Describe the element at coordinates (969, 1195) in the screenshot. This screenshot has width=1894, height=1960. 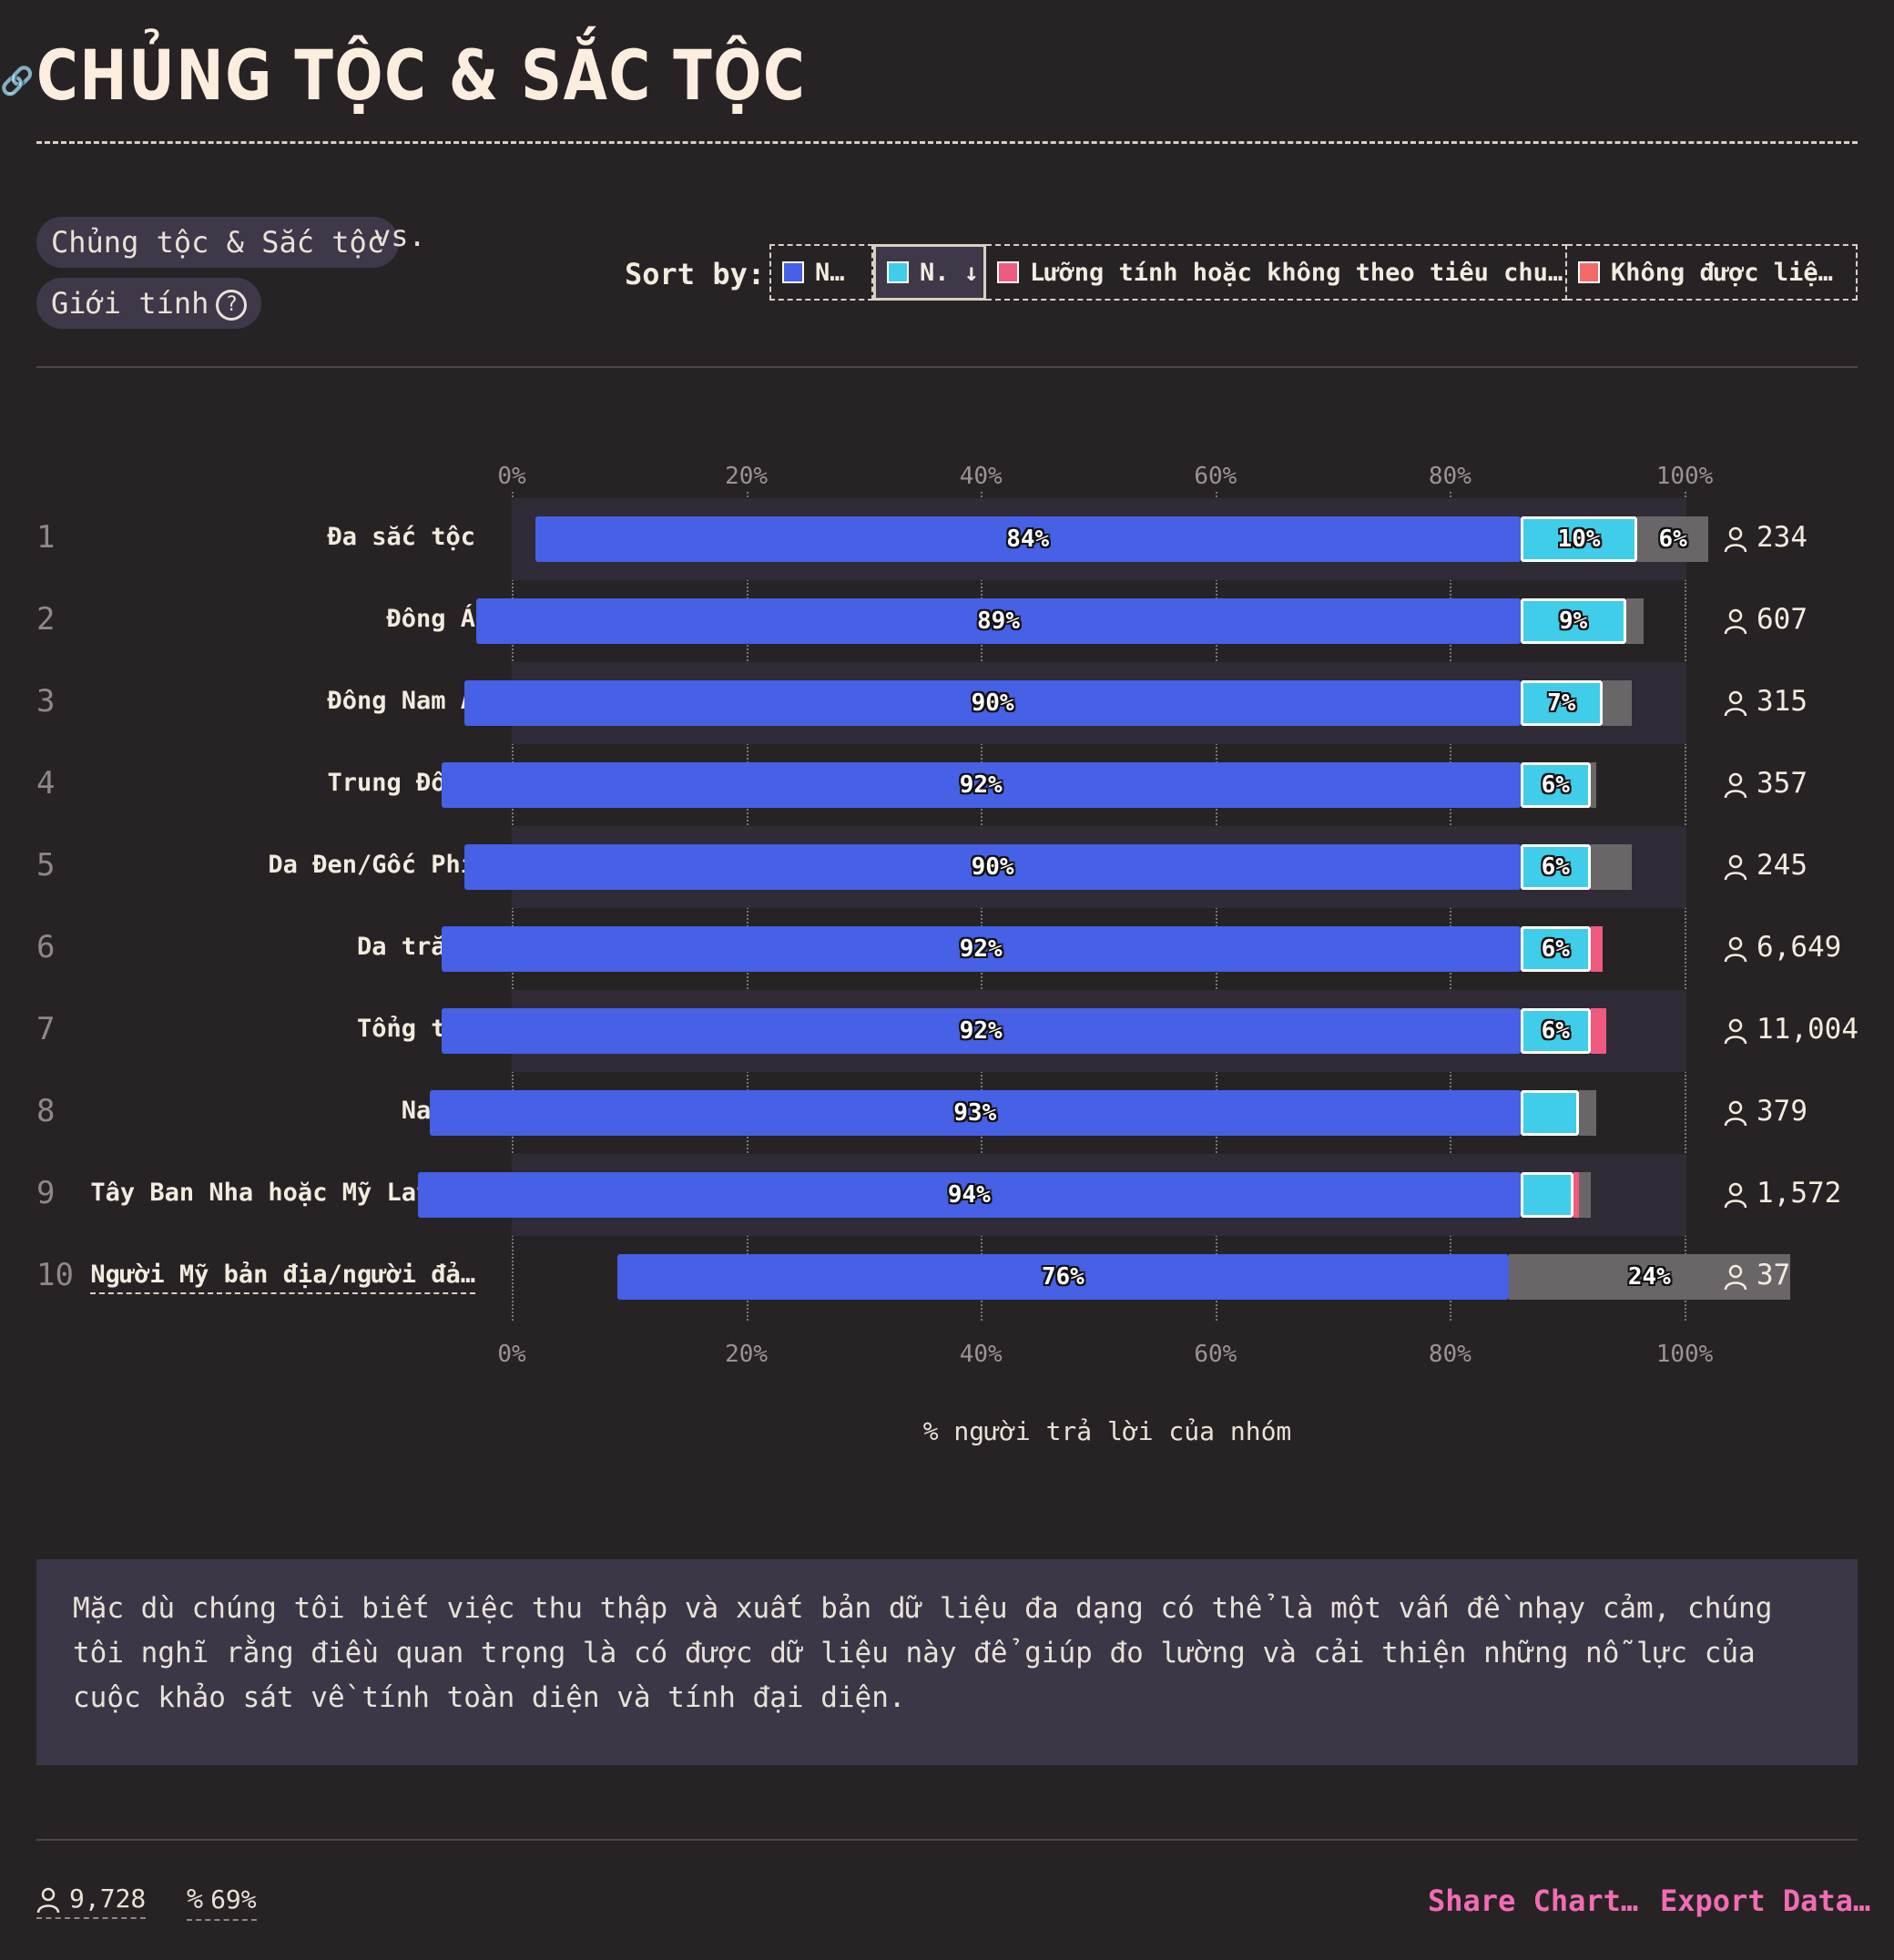
I see `bar-value-blue: 94%` at that location.